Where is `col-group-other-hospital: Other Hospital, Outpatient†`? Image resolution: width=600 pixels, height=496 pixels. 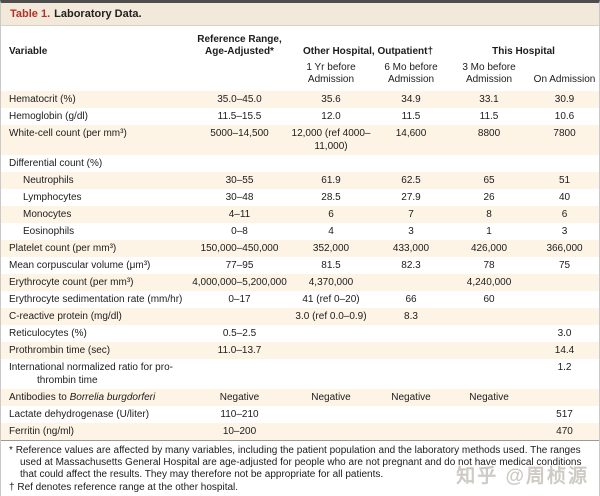 col-group-other-hospital: Other Hospital, Outpatient† is located at coordinates (368, 51).